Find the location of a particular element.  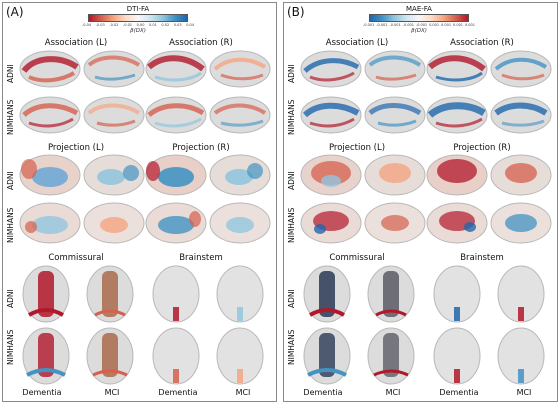

colorbar-tick: 0.04 is located at coordinates (190, 25).